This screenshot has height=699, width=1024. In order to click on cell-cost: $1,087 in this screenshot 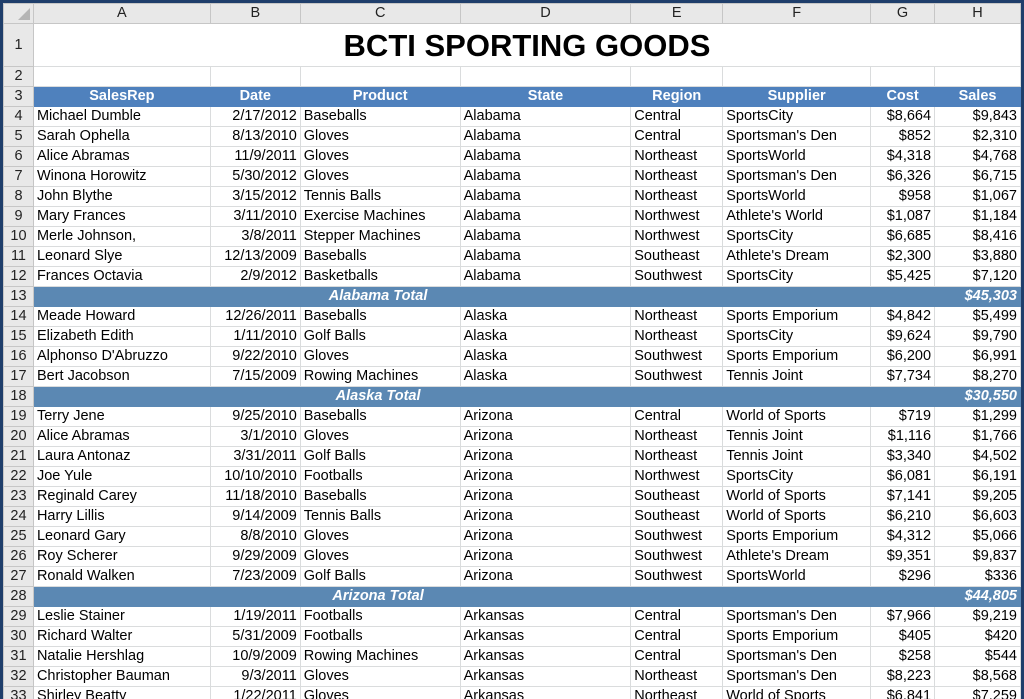, I will do `click(903, 216)`.